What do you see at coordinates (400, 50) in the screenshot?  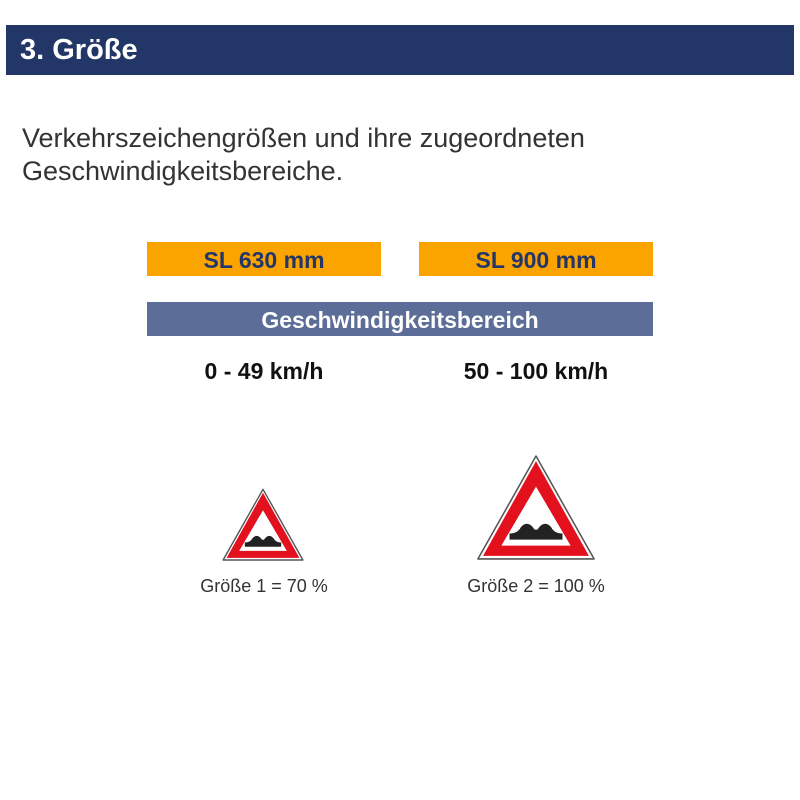 I see `page-title: 3. Größe` at bounding box center [400, 50].